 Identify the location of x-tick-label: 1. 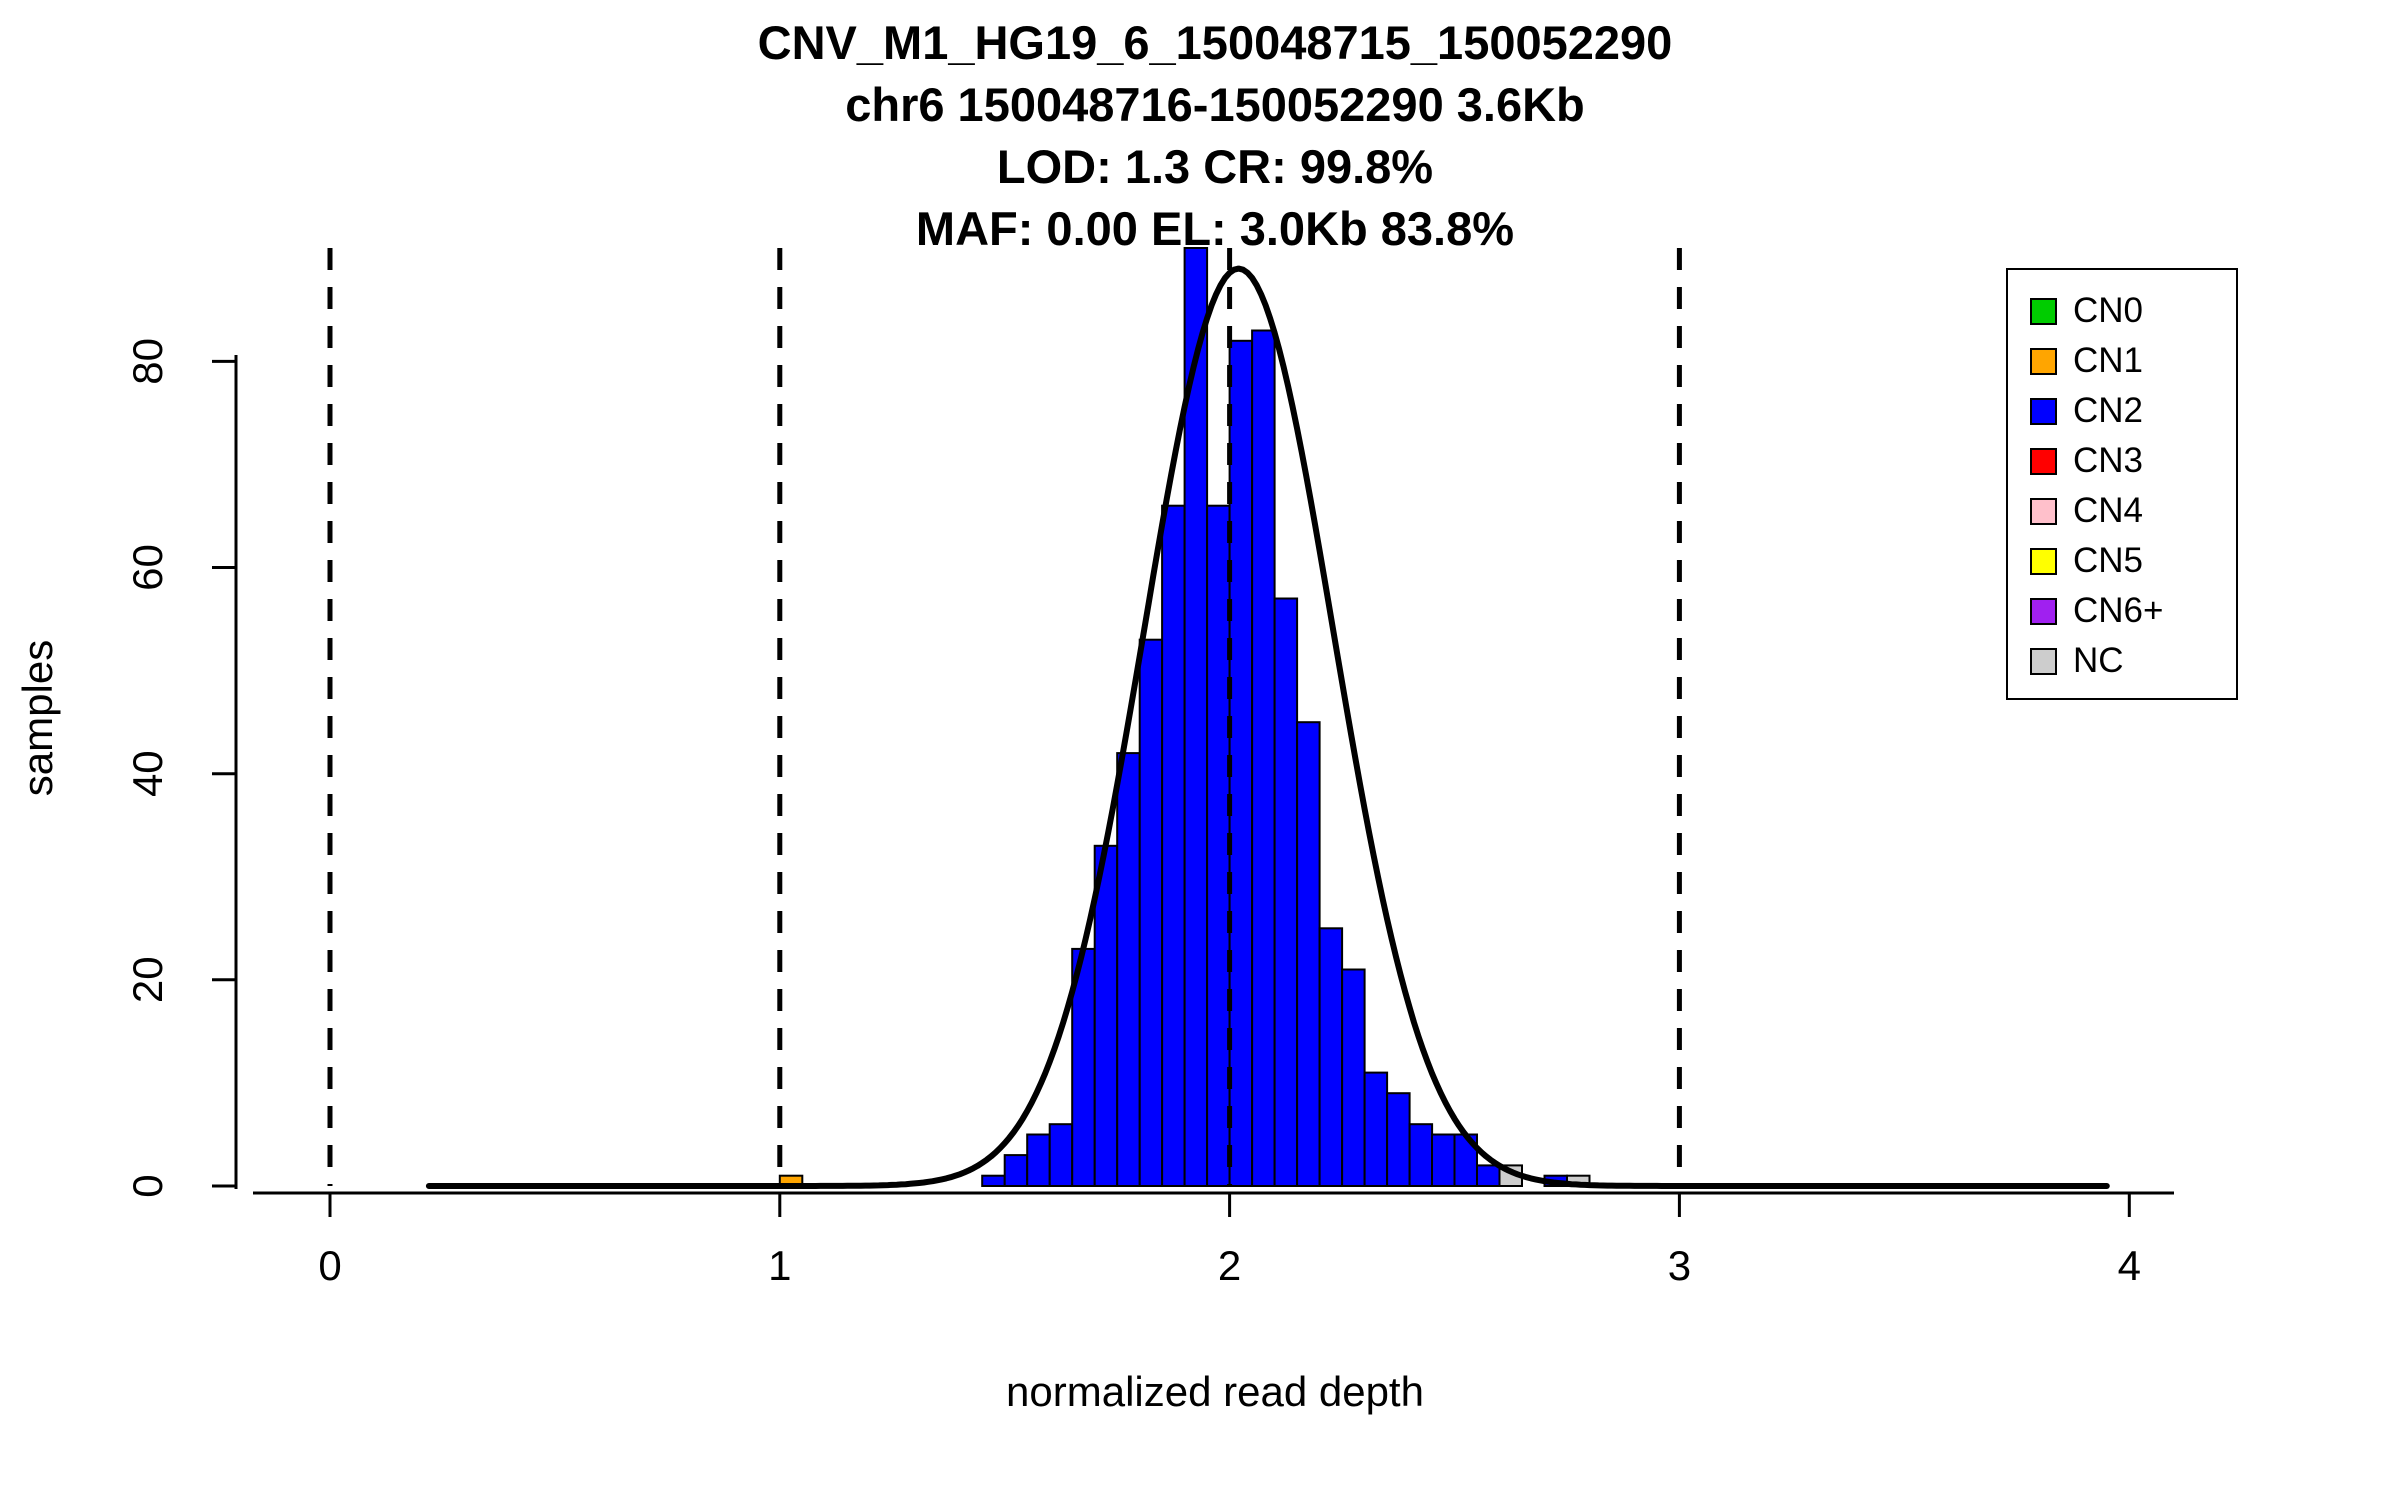
(779, 1265).